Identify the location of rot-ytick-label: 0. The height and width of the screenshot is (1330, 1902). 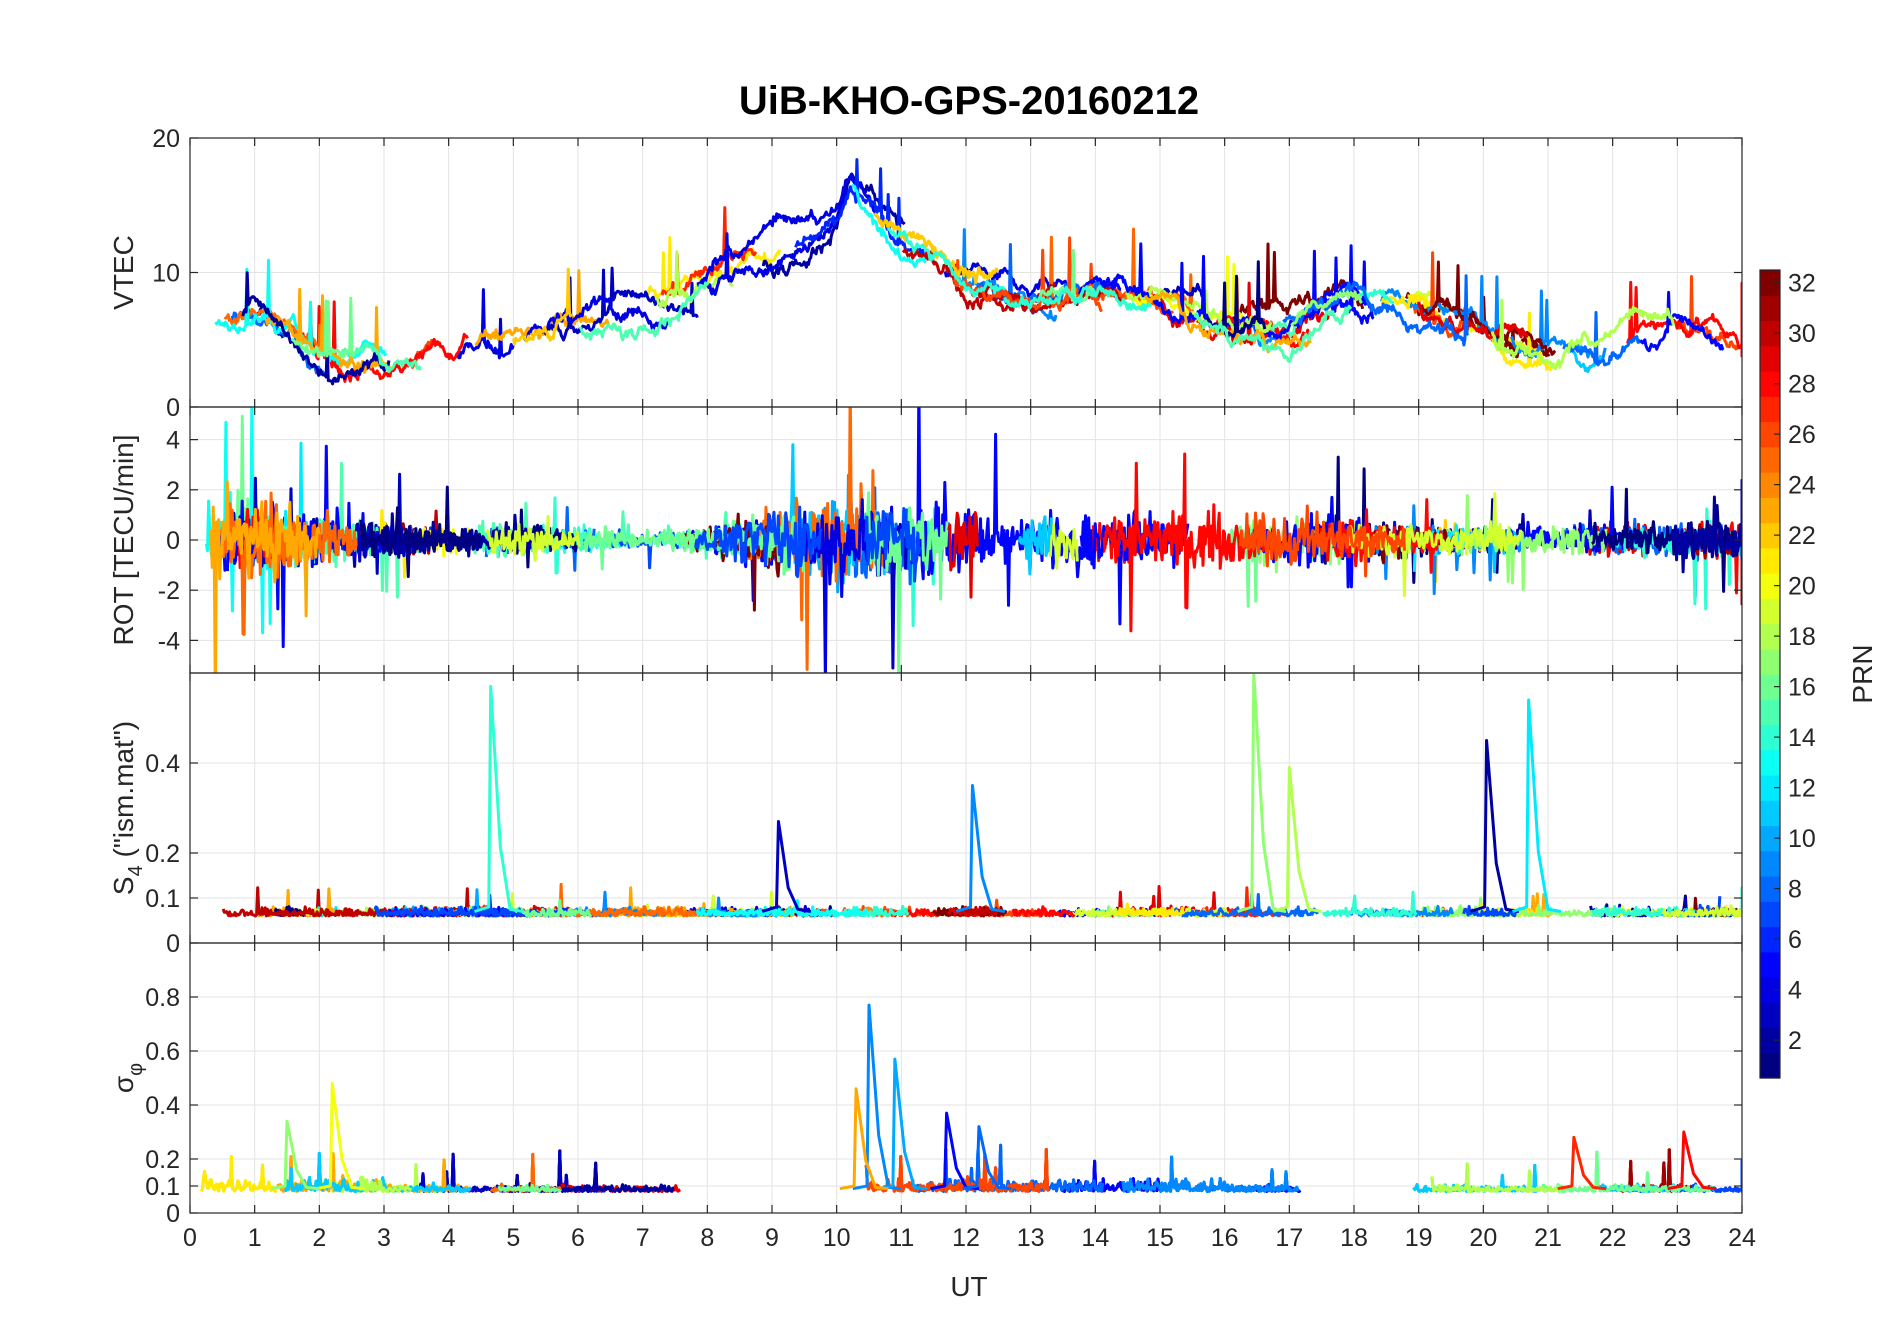
(173, 541).